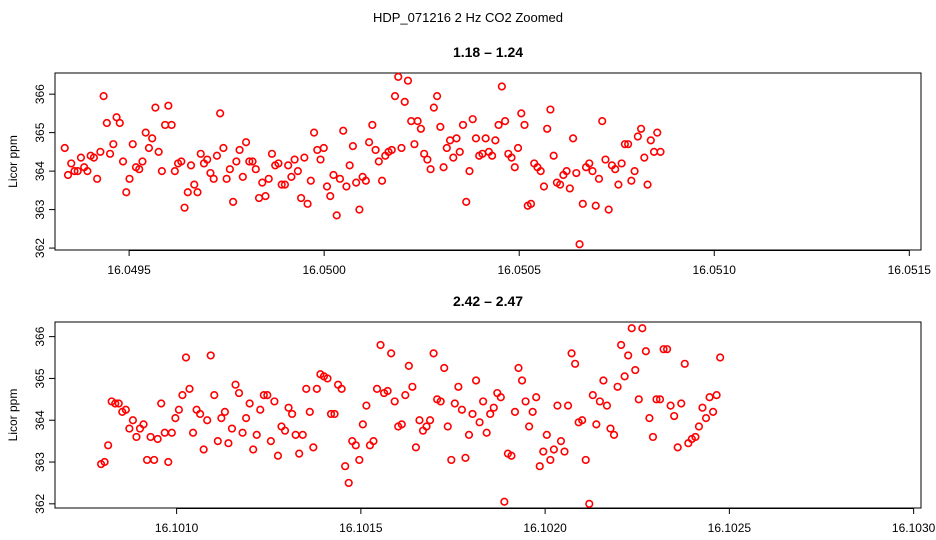 This screenshot has width=936, height=540. I want to click on y-tick-label: 366, so click(40, 336).